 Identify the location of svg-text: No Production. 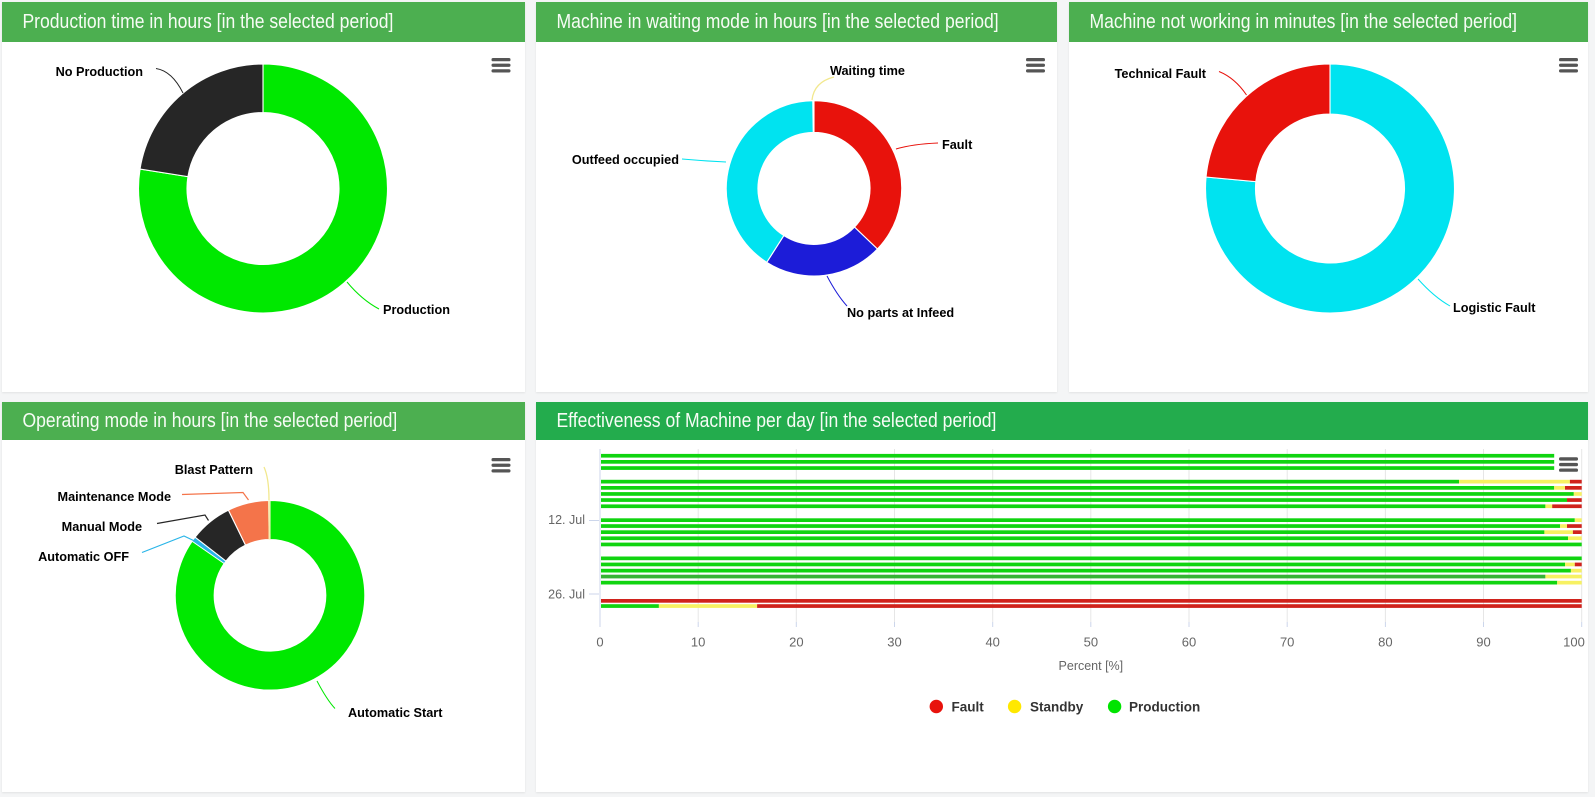
(99, 72).